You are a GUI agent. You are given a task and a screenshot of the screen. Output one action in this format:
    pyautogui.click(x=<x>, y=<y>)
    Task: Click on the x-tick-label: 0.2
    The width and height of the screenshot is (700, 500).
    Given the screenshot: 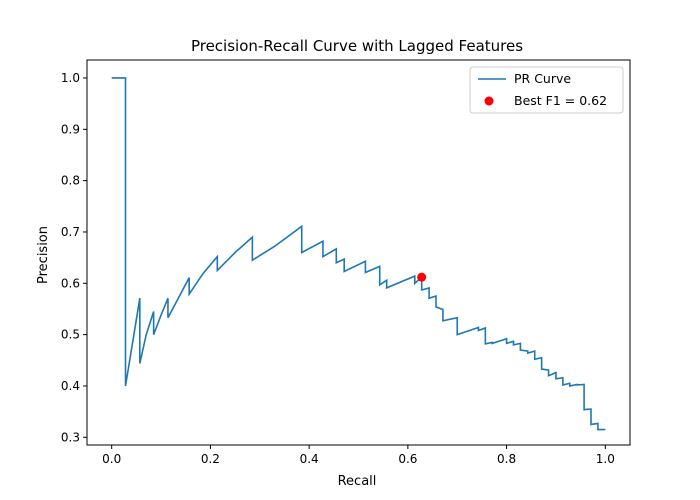 What is the action you would take?
    pyautogui.click(x=210, y=459)
    